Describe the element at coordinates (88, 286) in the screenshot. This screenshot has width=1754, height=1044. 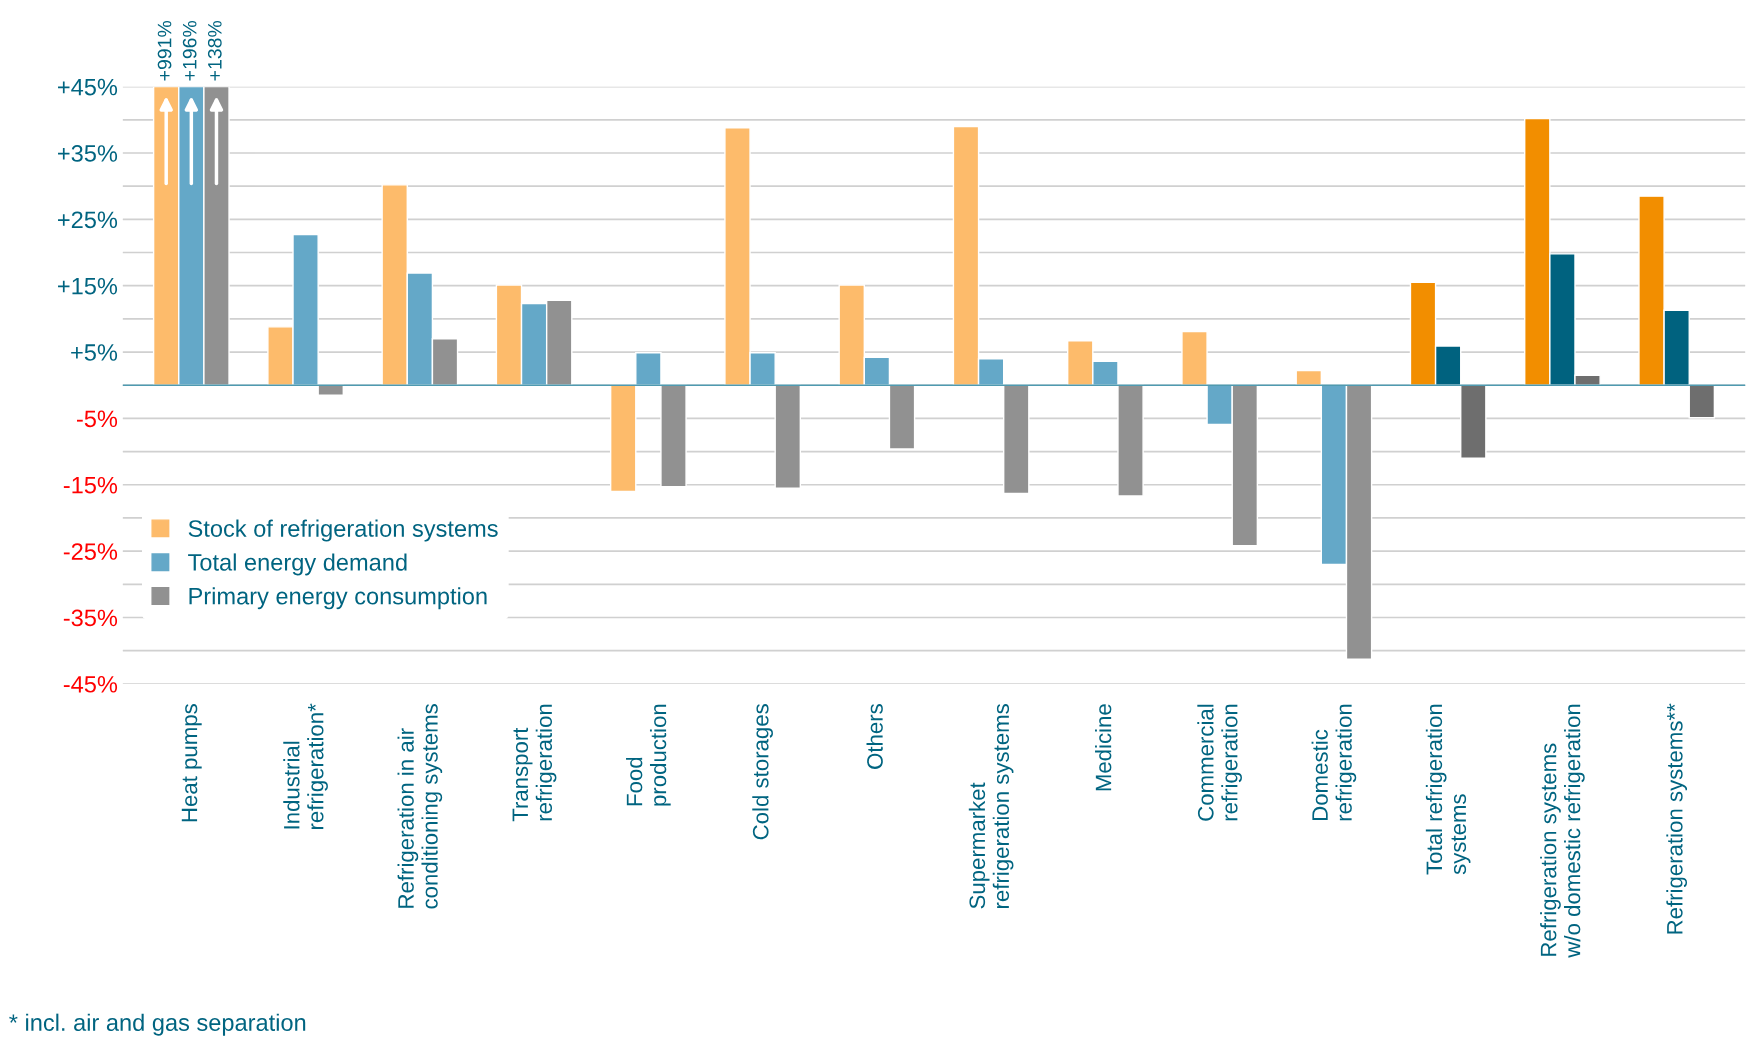
I see `y-tick-label: +15%` at that location.